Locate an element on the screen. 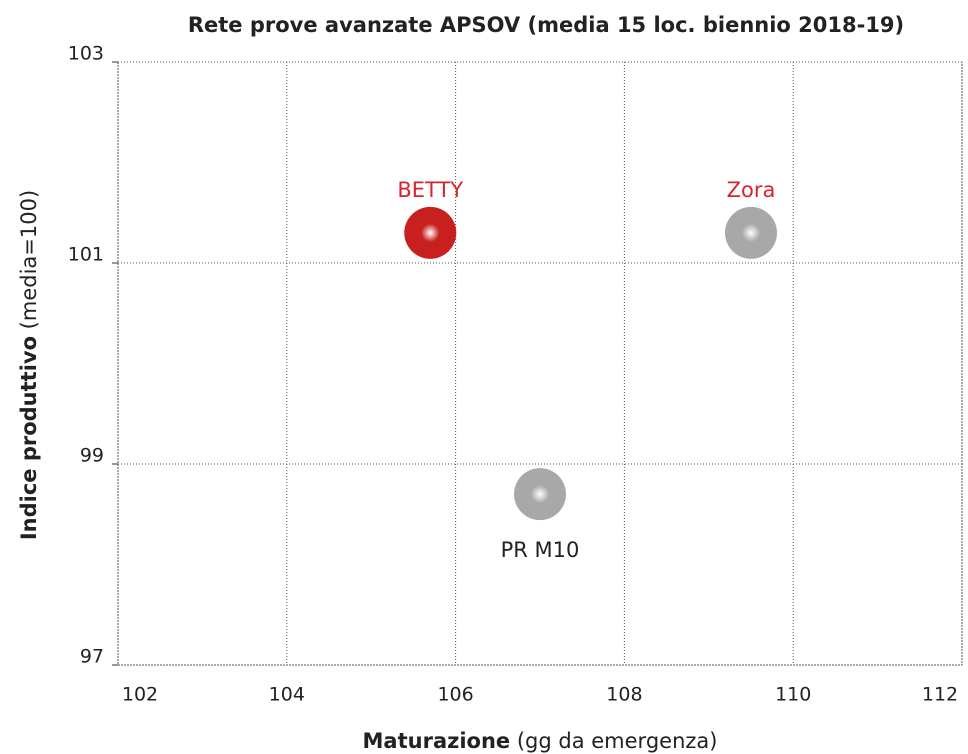  x-axis-label-rest: (gg da emergenza) is located at coordinates (617, 741).